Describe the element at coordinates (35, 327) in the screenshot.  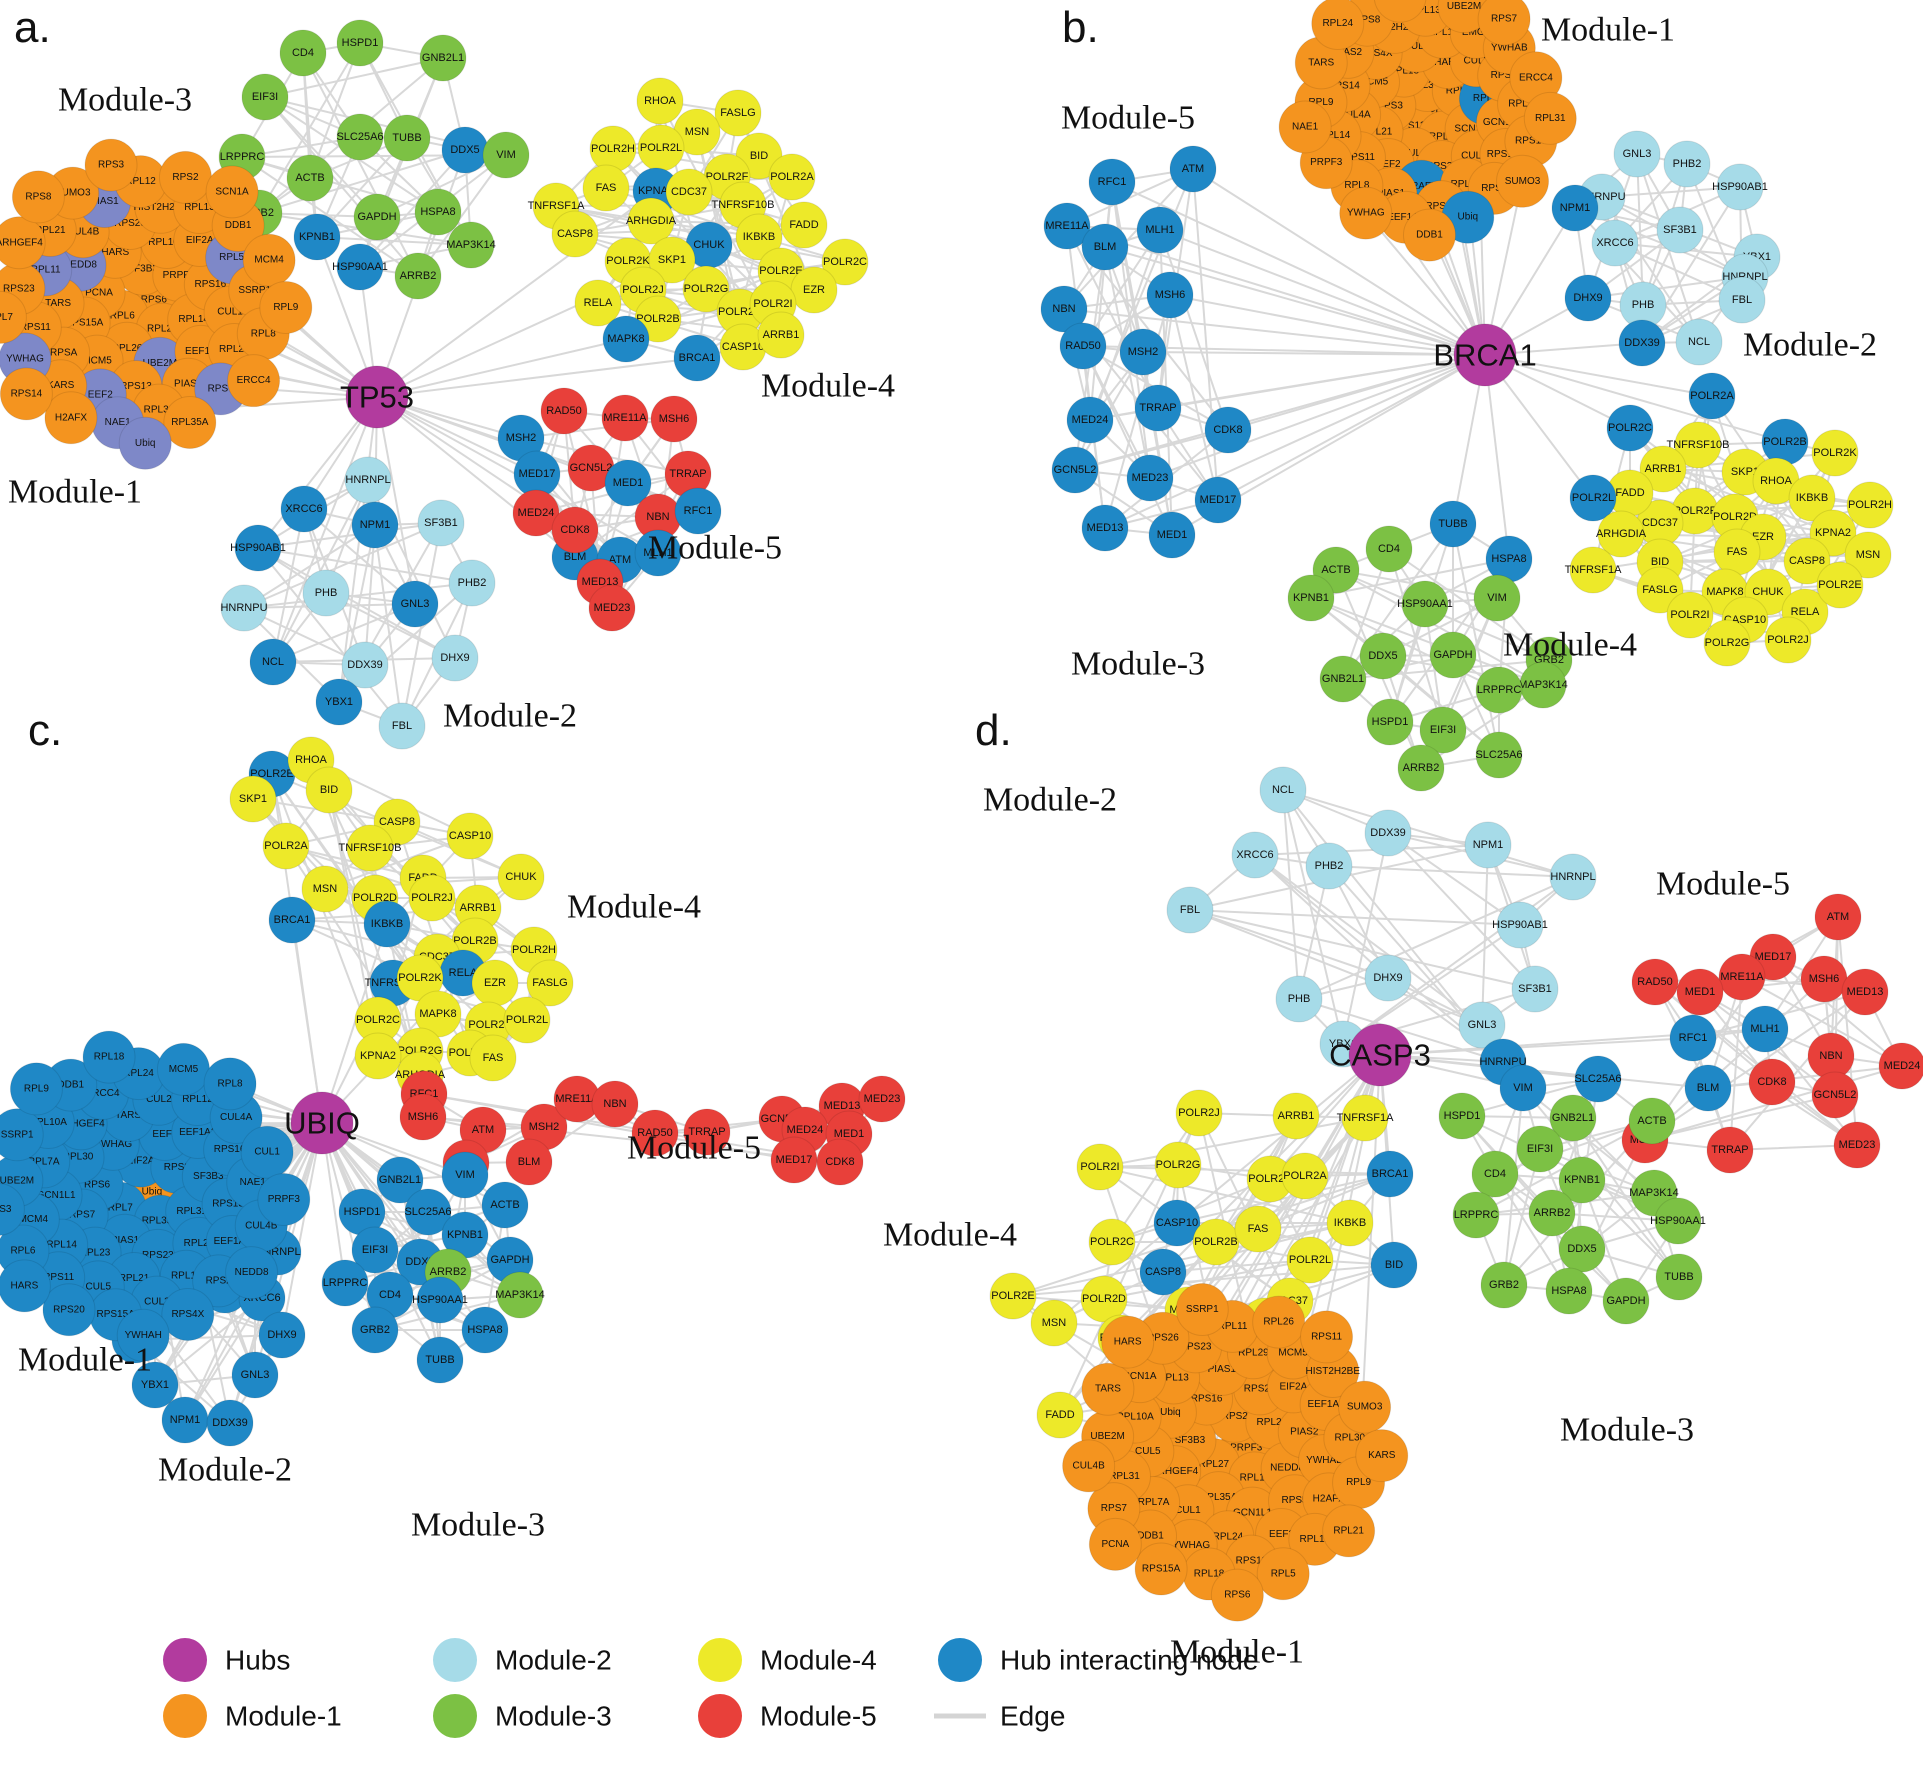
I see `node-label: RPS11` at that location.